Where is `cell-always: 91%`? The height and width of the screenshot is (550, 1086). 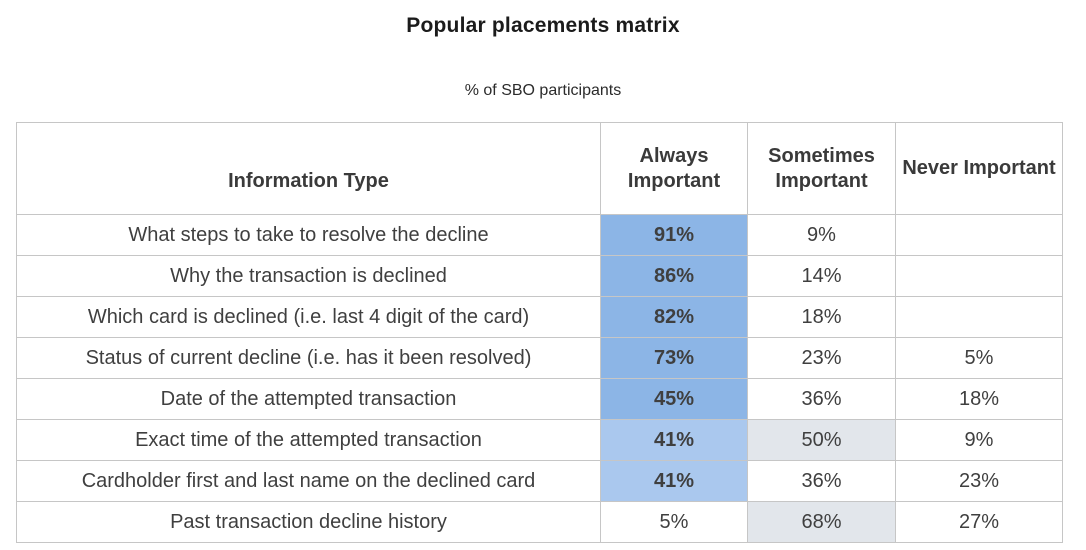
cell-always: 91% is located at coordinates (674, 235).